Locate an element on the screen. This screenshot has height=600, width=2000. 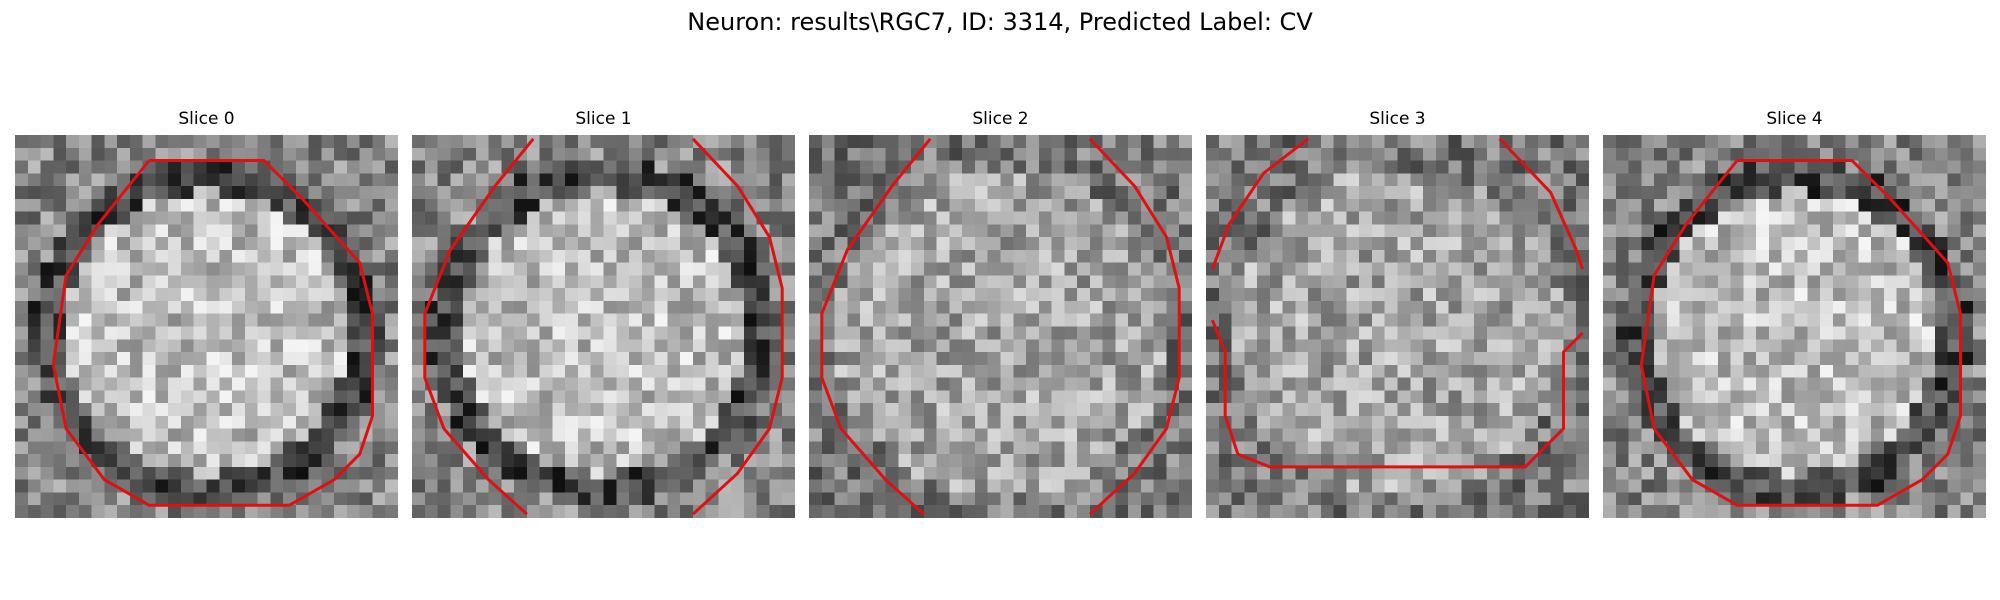
slice-title: Slice 0 is located at coordinates (206, 119).